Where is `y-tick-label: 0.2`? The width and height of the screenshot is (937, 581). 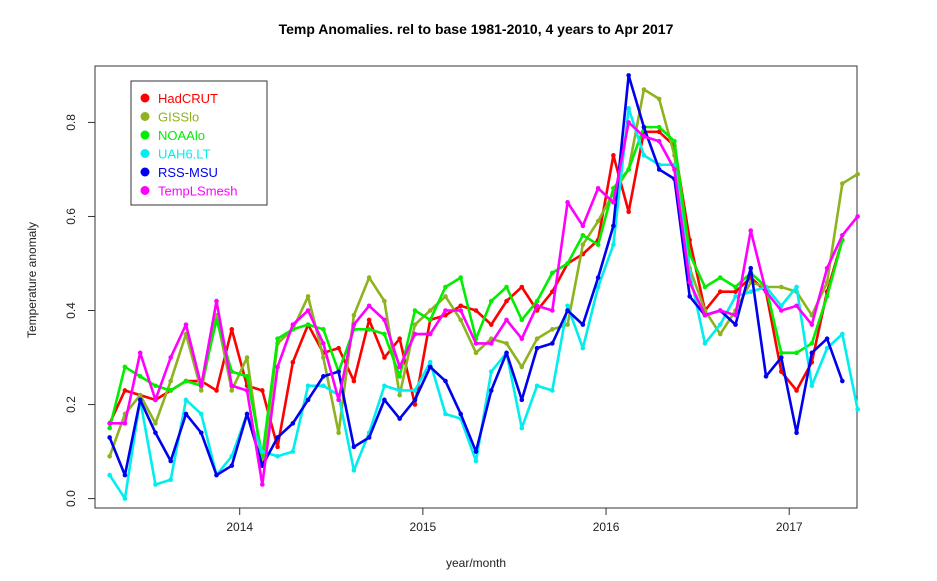 y-tick-label: 0.2 is located at coordinates (71, 404).